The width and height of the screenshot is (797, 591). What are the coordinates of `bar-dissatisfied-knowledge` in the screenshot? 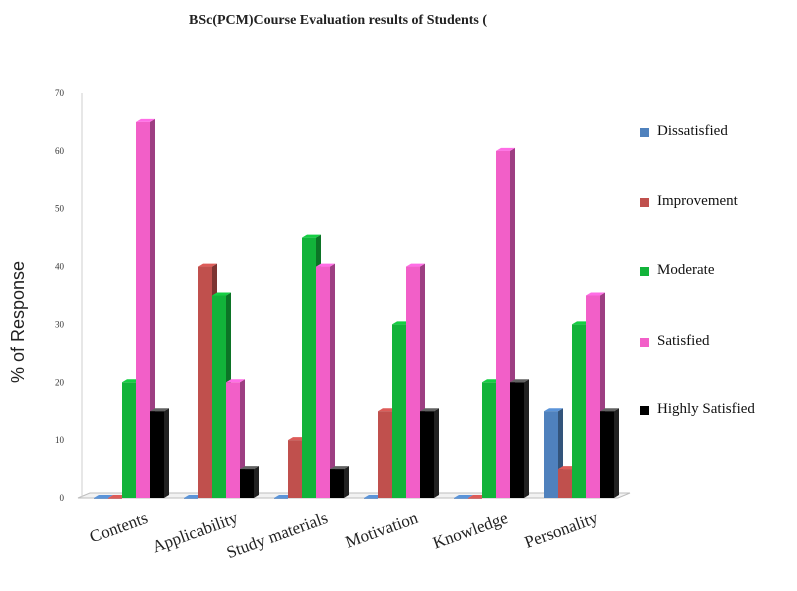 It's located at (463, 497).